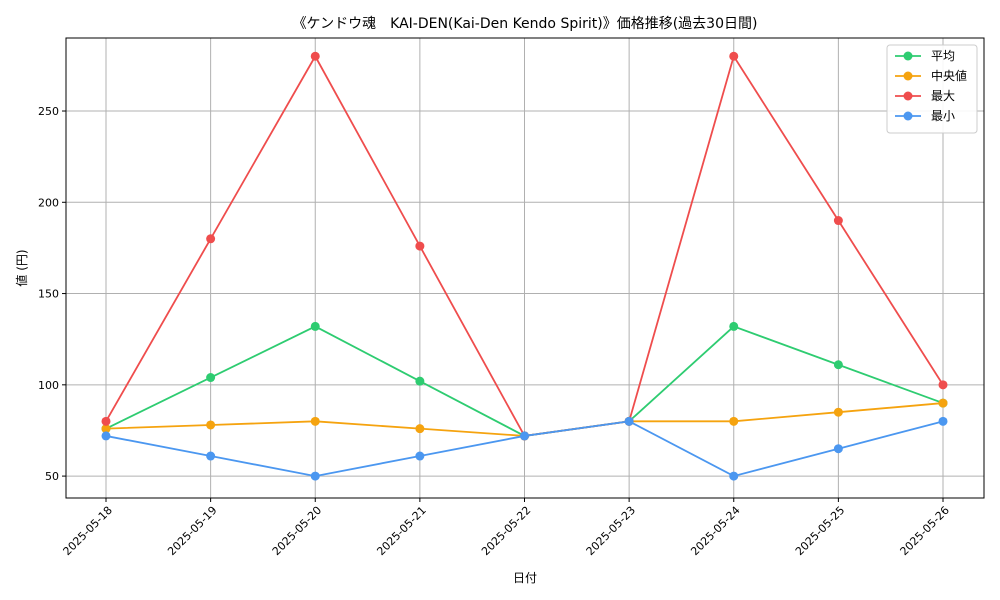 This screenshot has height=600, width=1000. Describe the element at coordinates (192, 531) in the screenshot. I see `x-tick-label: 2025-05-19` at that location.